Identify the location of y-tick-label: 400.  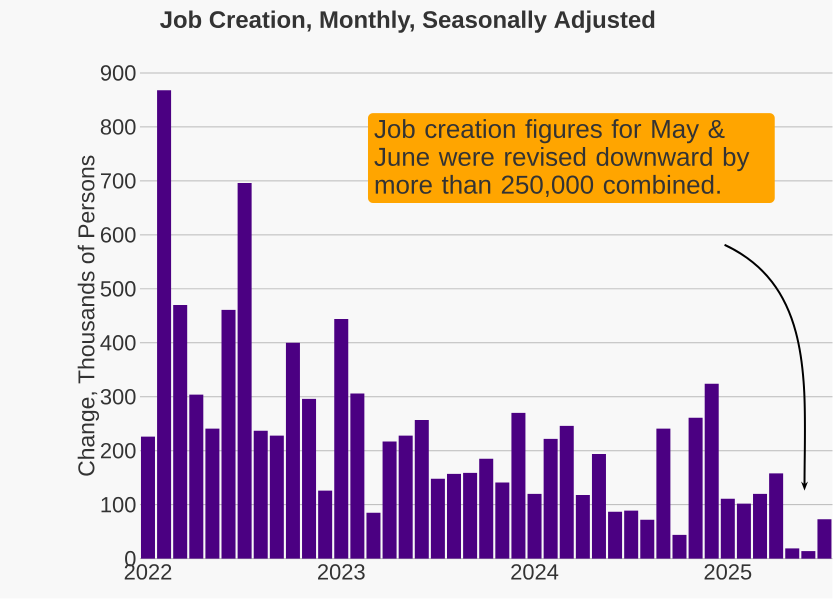
(118, 343).